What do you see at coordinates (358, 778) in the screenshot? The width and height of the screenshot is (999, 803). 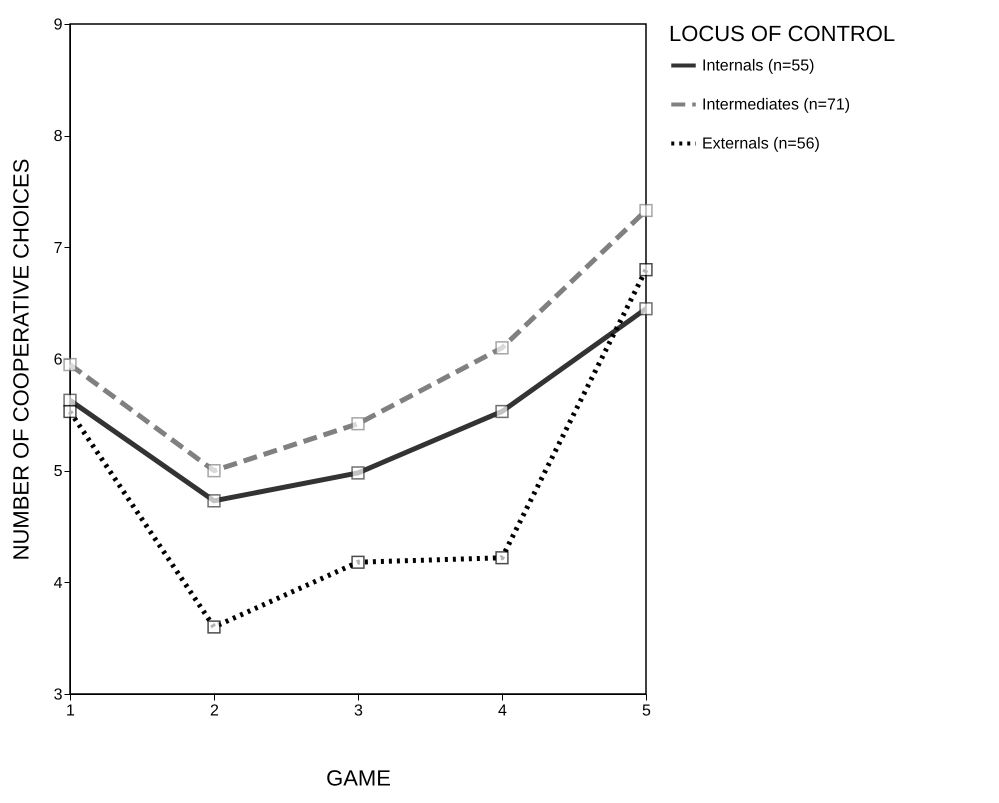 I see `x-axis-title: GAME` at bounding box center [358, 778].